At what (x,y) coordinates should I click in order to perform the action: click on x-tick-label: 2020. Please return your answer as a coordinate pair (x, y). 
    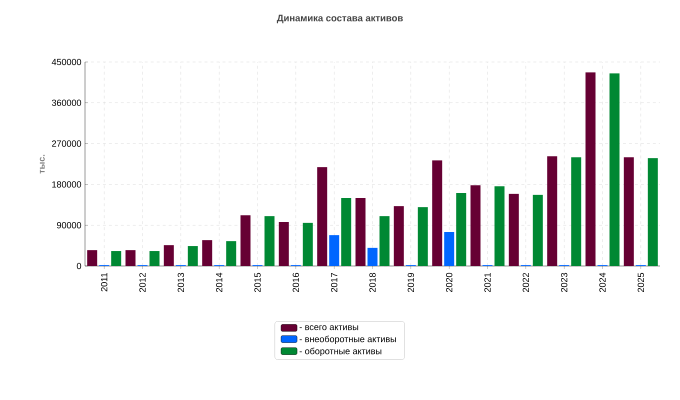
    Looking at the image, I should click on (449, 282).